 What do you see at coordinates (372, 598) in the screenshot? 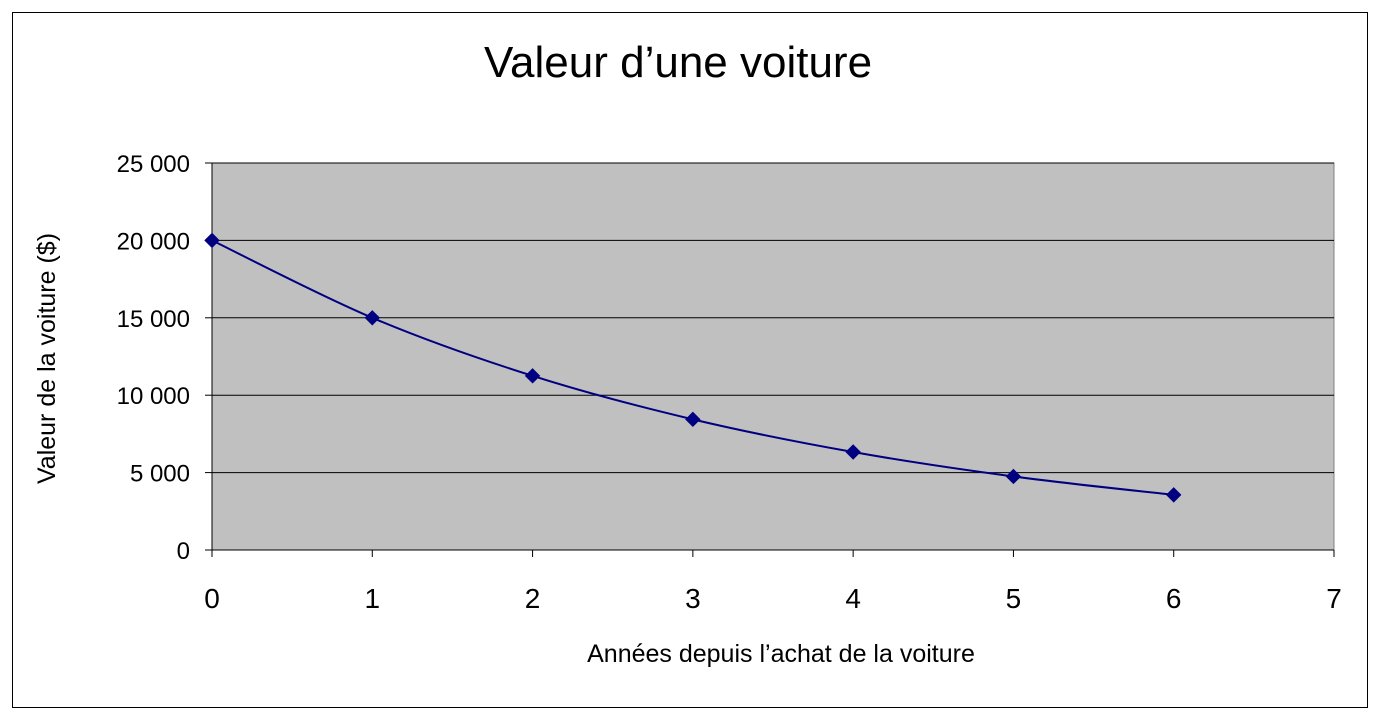
I see `x-tick-label: 1` at bounding box center [372, 598].